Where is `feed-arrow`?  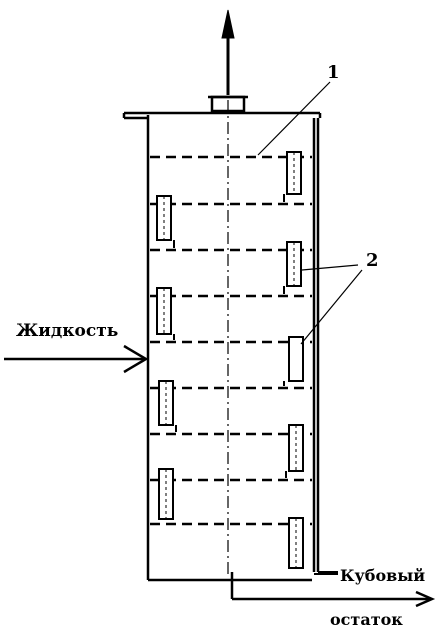
feed-arrow is located at coordinates (76, 359).